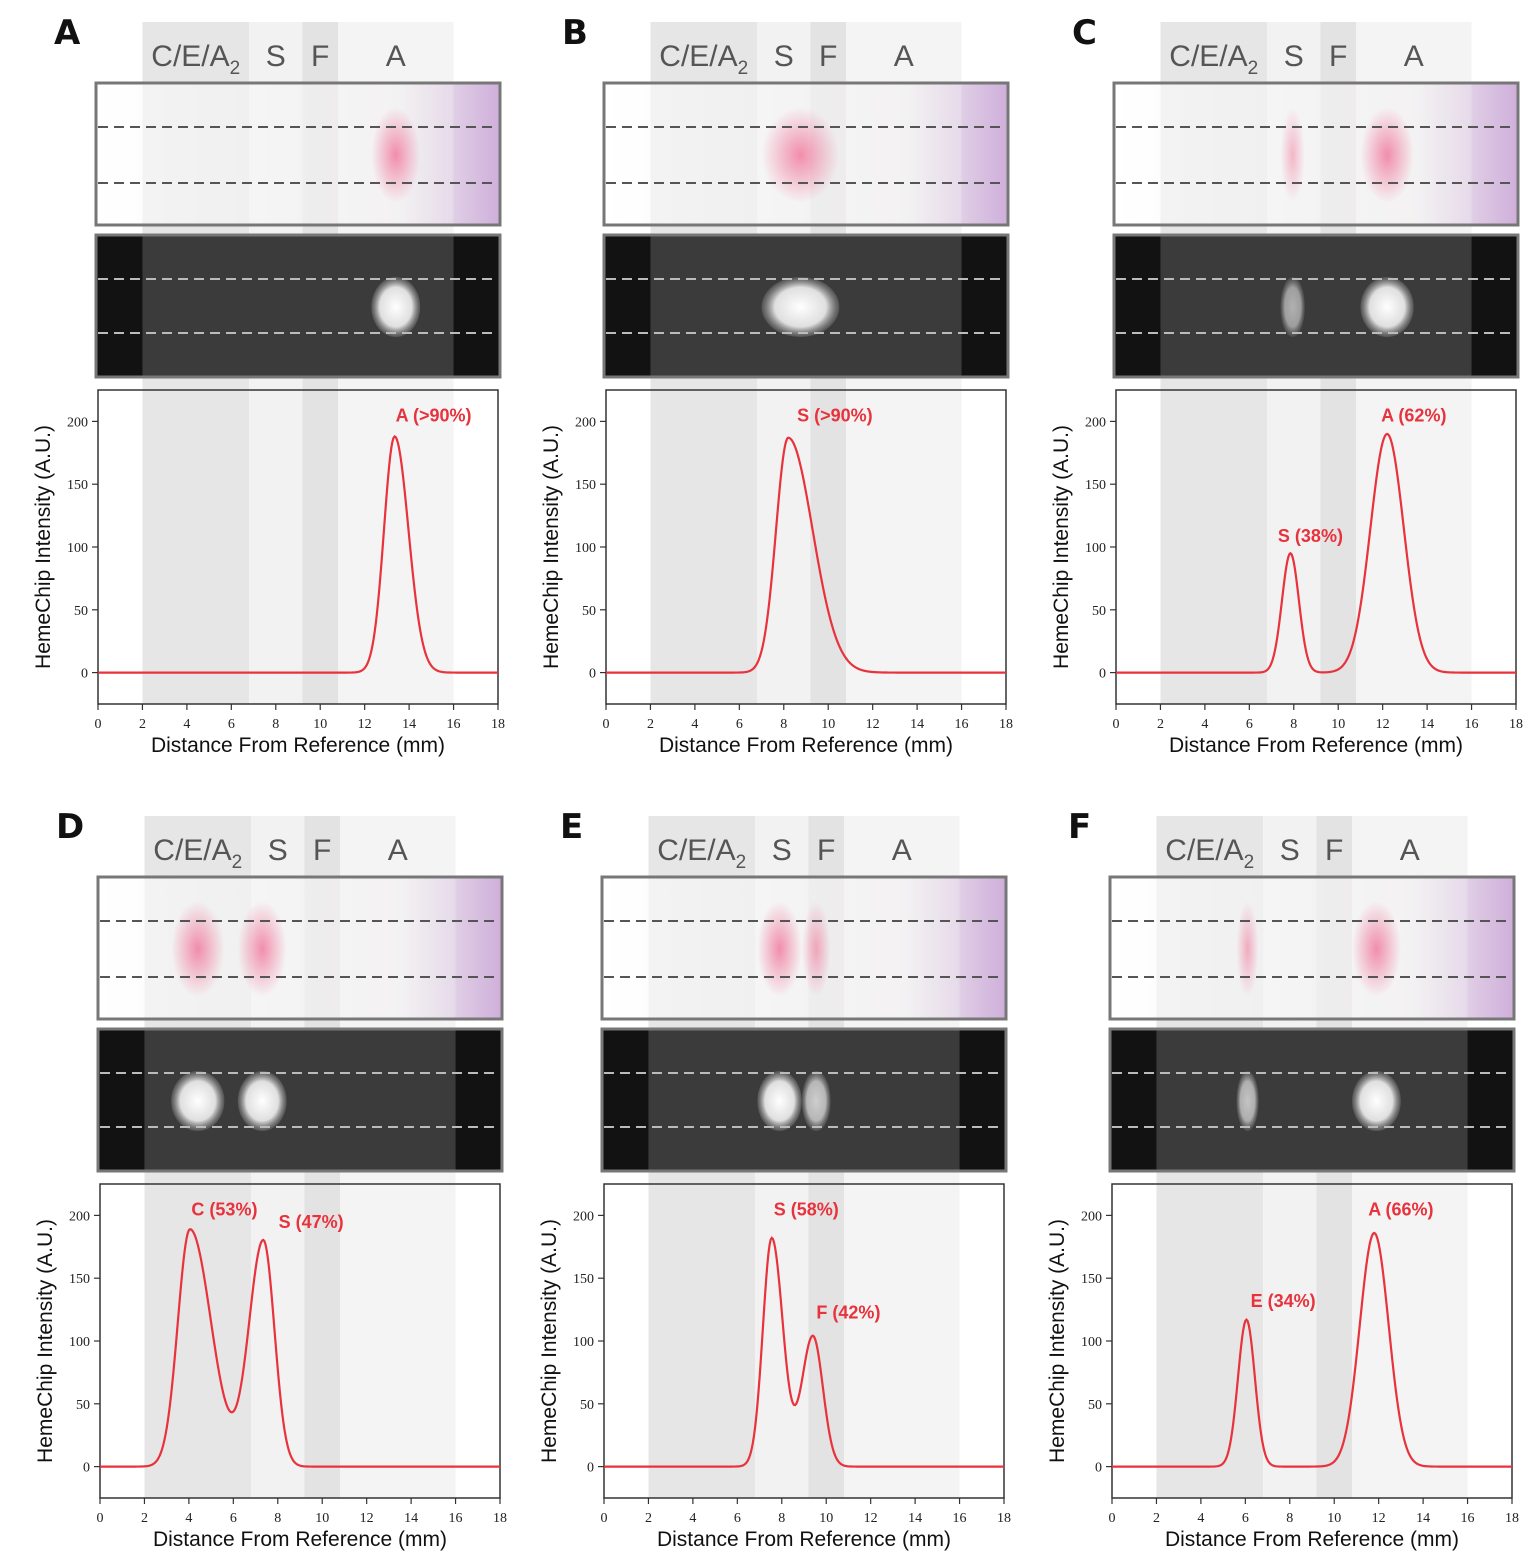  What do you see at coordinates (434, 415) in the screenshot?
I see `peak-label: A (>90%)` at bounding box center [434, 415].